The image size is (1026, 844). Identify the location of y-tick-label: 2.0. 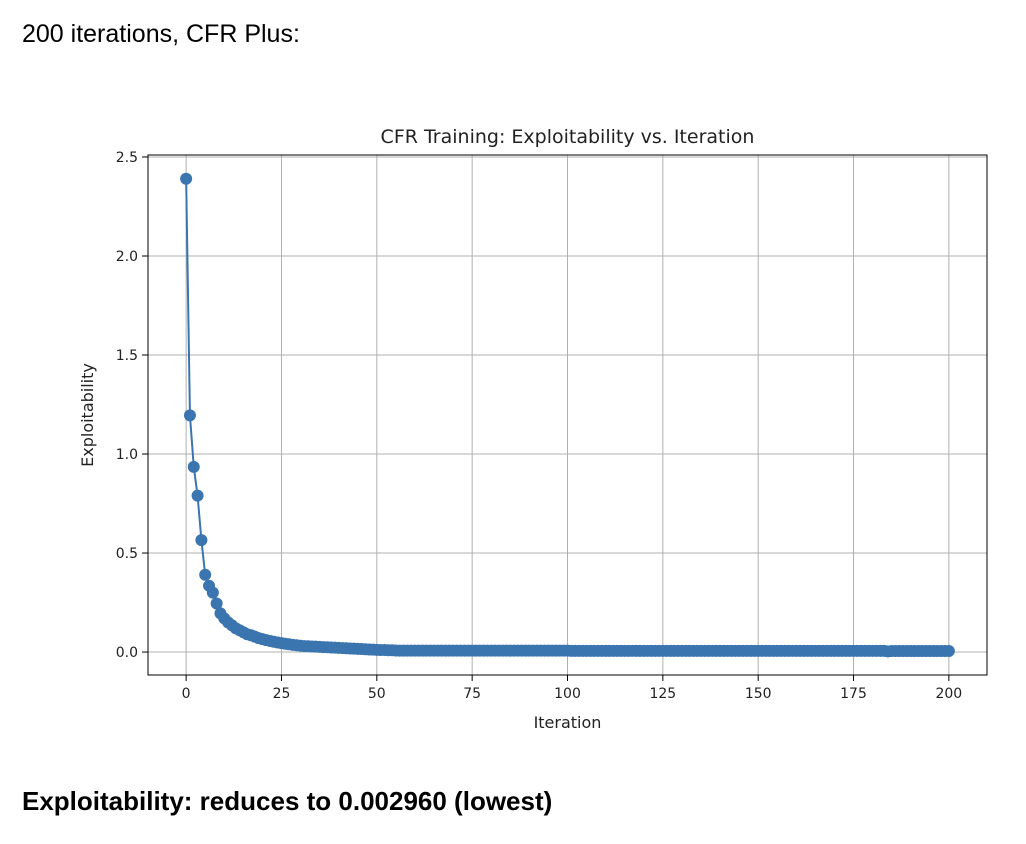
(127, 257).